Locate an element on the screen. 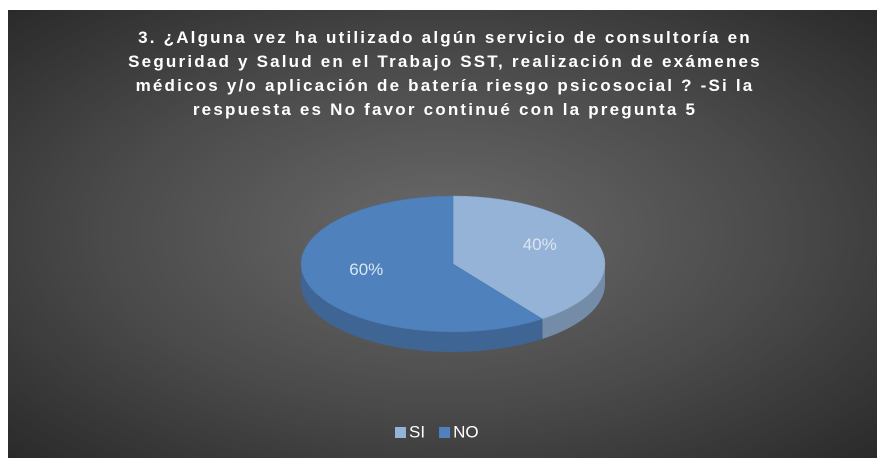  legend-label: SI is located at coordinates (417, 431).